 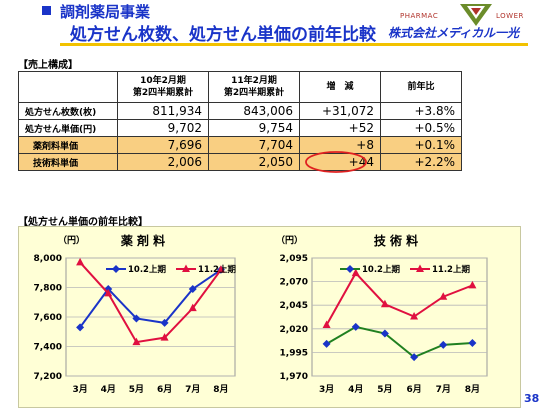 What do you see at coordinates (143, 240) in the screenshot?
I see `chart-title: 薬 剤 料` at bounding box center [143, 240].